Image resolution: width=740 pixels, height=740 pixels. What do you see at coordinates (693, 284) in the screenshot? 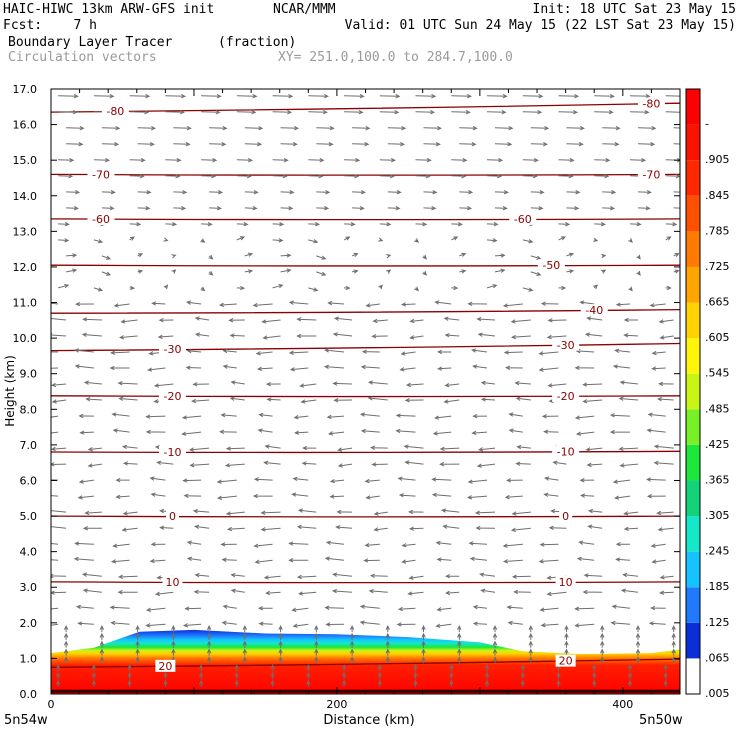
I see `colorbar-segment` at bounding box center [693, 284].